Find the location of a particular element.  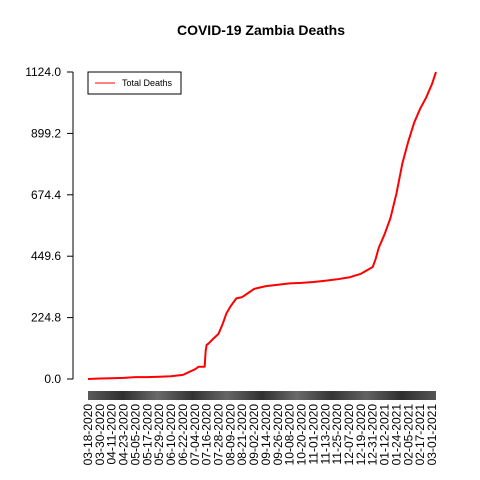

y-tick-label: 449.6 is located at coordinates (46, 256).